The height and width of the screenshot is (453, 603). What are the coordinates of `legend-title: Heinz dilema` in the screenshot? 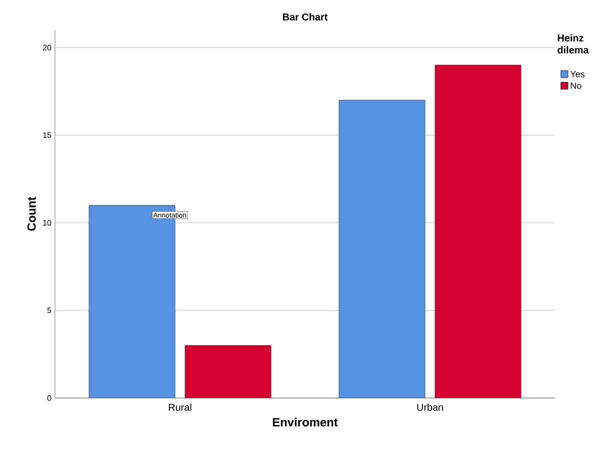 It's located at (573, 44).